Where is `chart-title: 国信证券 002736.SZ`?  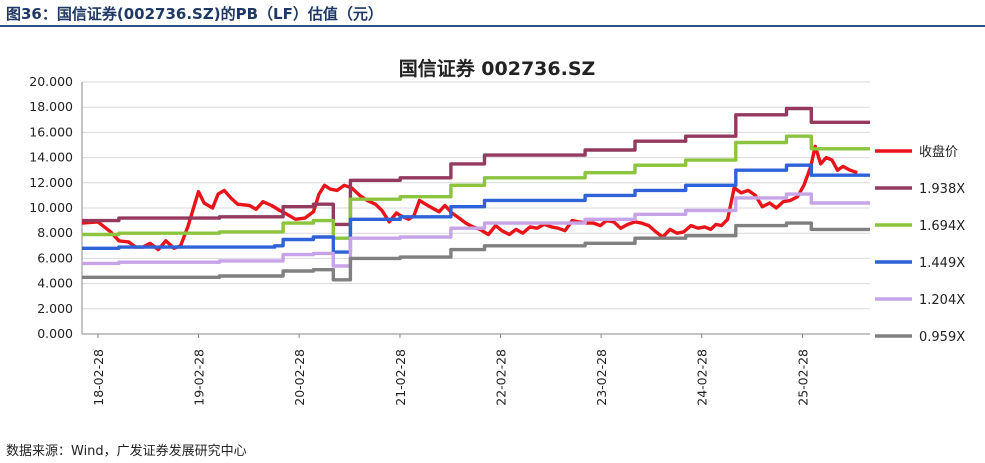 chart-title: 国信证券 002736.SZ is located at coordinates (497, 68).